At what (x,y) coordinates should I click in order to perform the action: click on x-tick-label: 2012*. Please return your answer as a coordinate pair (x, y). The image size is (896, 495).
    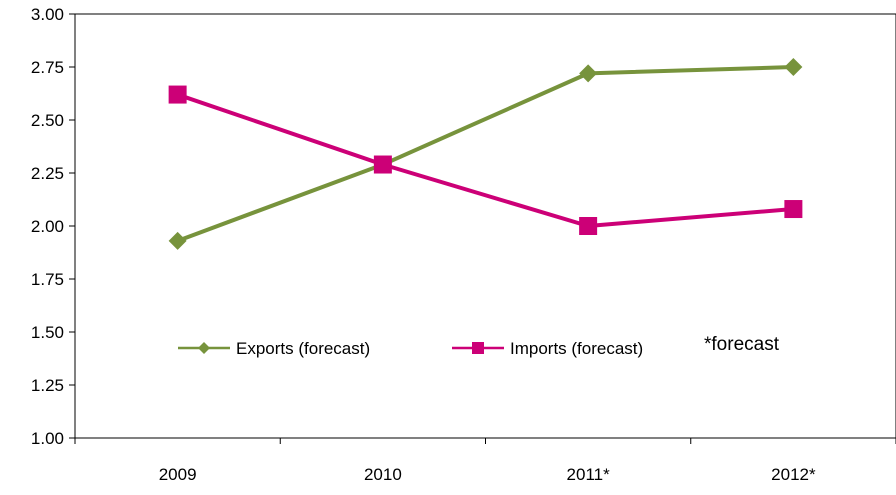
    Looking at the image, I should click on (793, 474).